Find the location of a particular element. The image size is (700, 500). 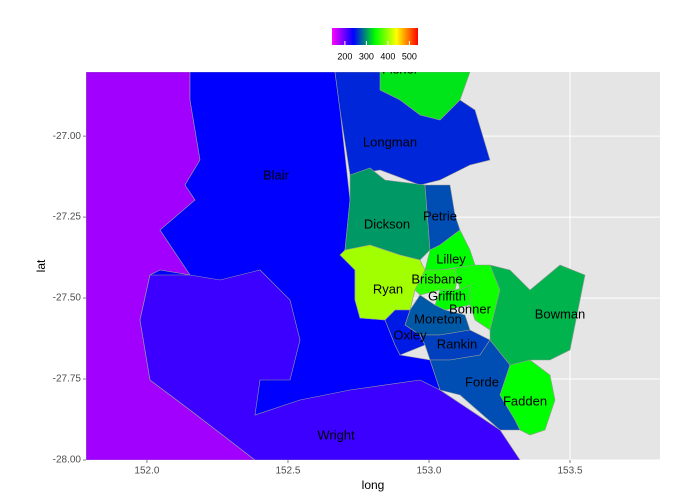

colorbar-tick-label: 200 is located at coordinates (344, 56).